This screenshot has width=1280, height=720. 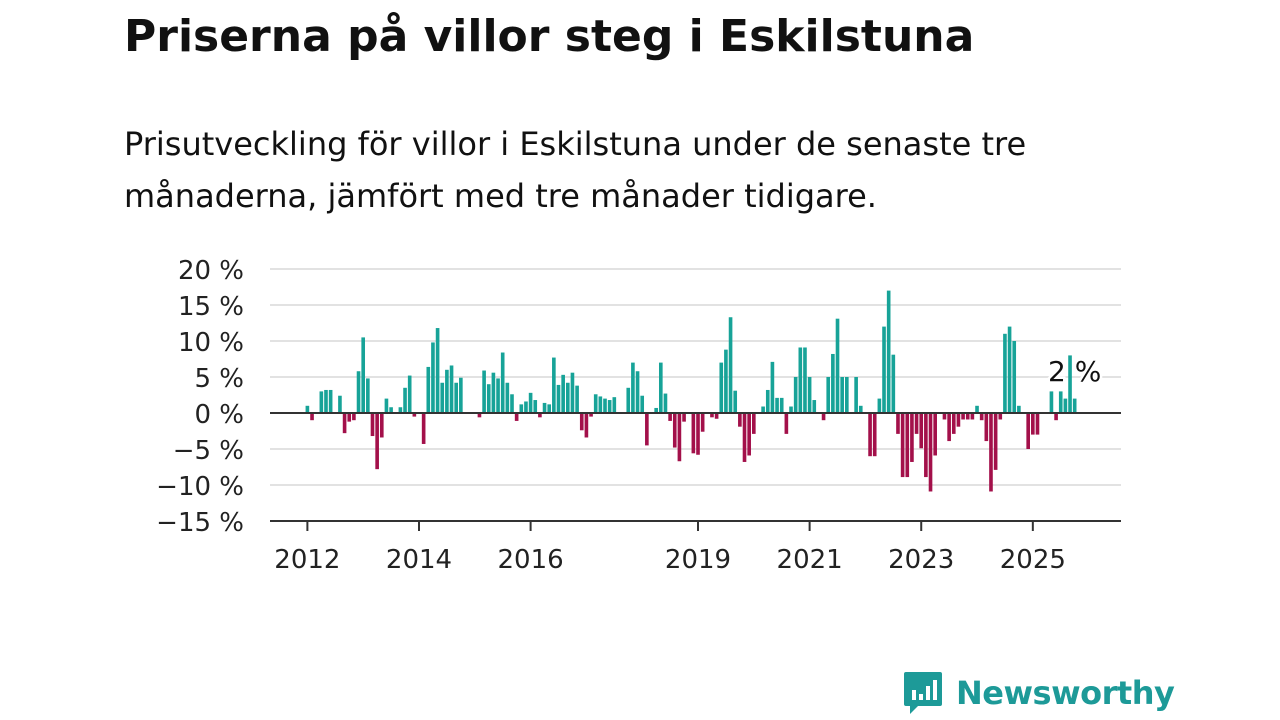 I want to click on y-tick-label: 20 %, so click(x=211, y=271).